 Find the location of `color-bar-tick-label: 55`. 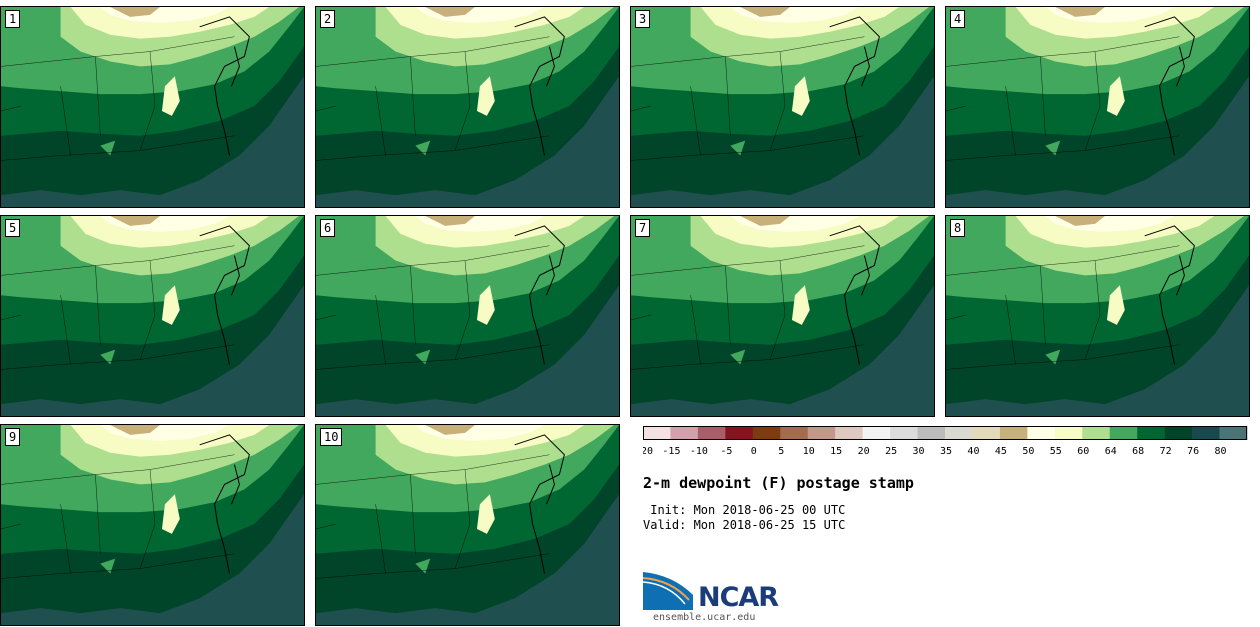

color-bar-tick-label: 55 is located at coordinates (1056, 451).